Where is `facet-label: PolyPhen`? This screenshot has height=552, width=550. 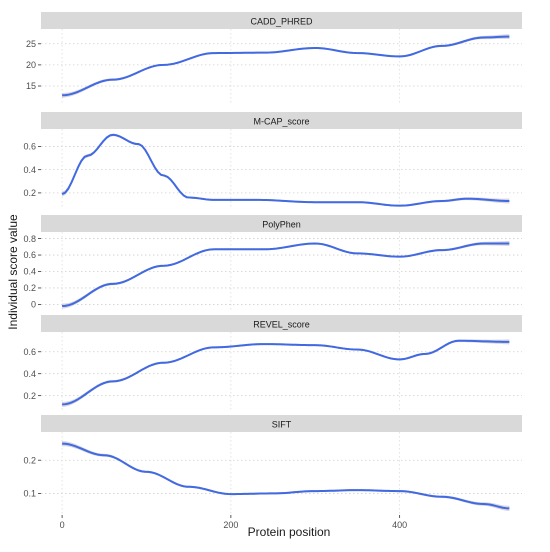
facet-label: PolyPhen is located at coordinates (281, 225).